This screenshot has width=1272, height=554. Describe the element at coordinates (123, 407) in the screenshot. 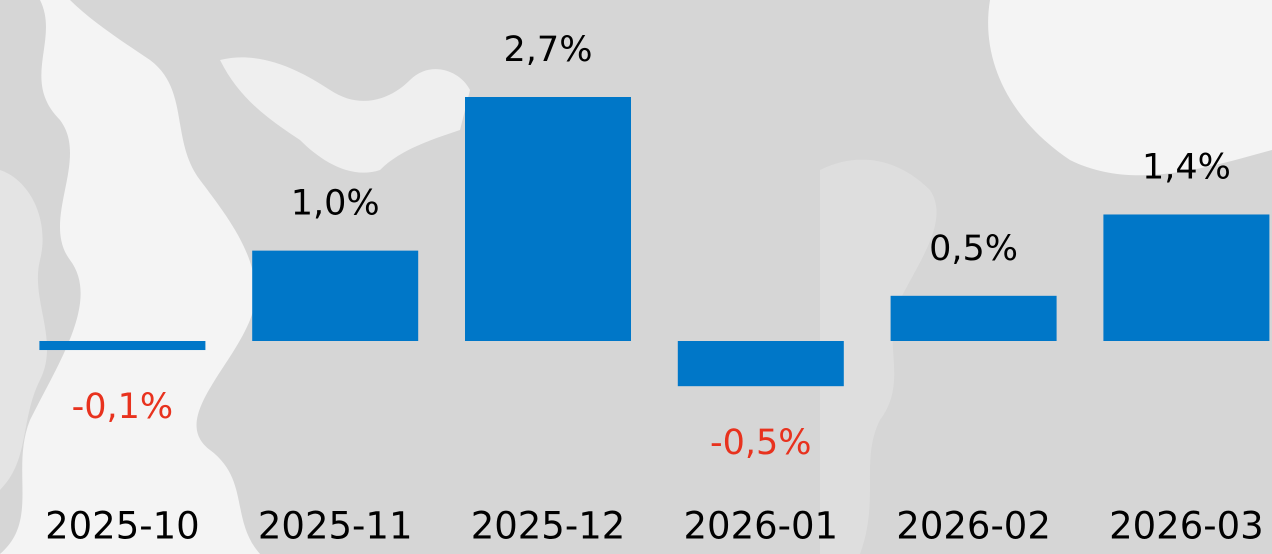

I see `value-label: -0,1%` at that location.